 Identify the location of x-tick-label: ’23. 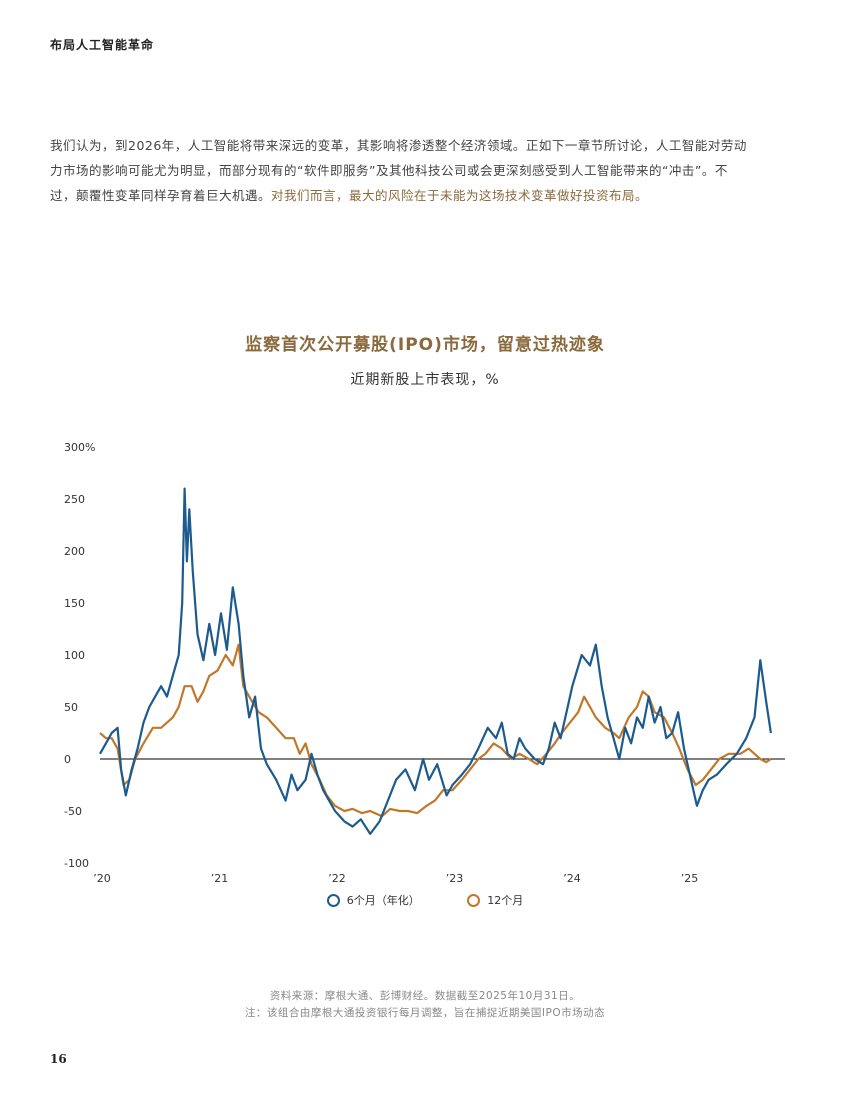
(455, 878).